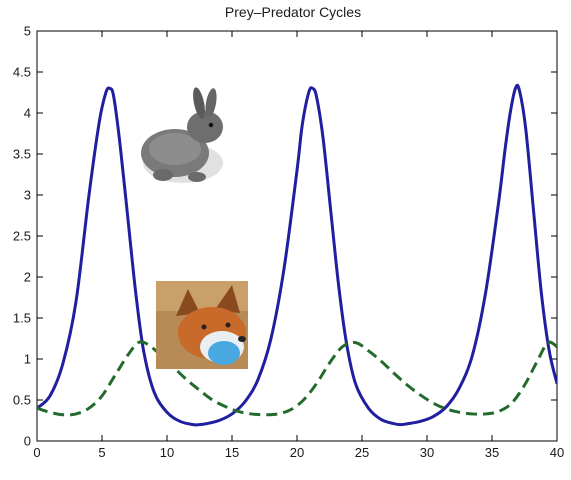 This screenshot has height=480, width=571. I want to click on x-tick-label: 40, so click(557, 452).